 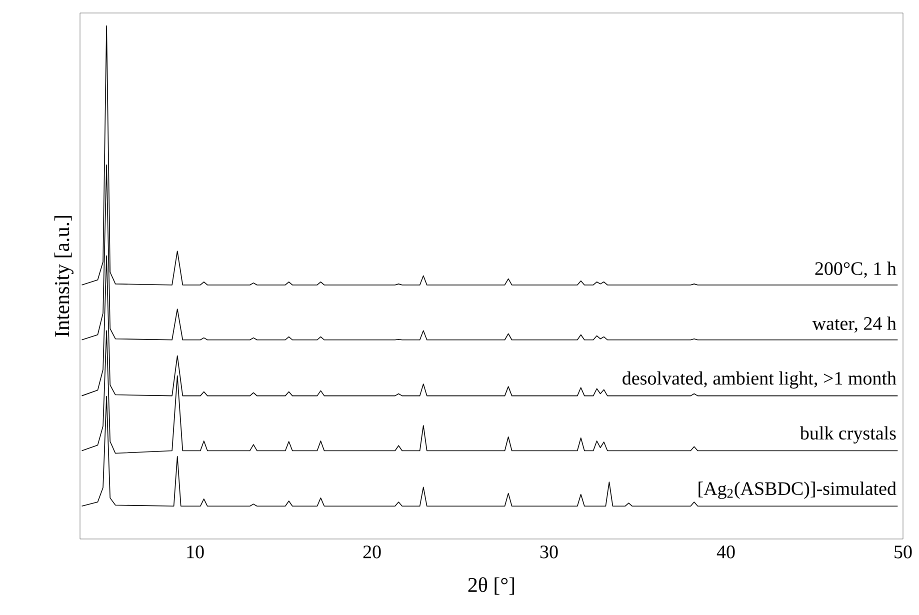 What do you see at coordinates (195, 552) in the screenshot?
I see `x-tick-label: 10` at bounding box center [195, 552].